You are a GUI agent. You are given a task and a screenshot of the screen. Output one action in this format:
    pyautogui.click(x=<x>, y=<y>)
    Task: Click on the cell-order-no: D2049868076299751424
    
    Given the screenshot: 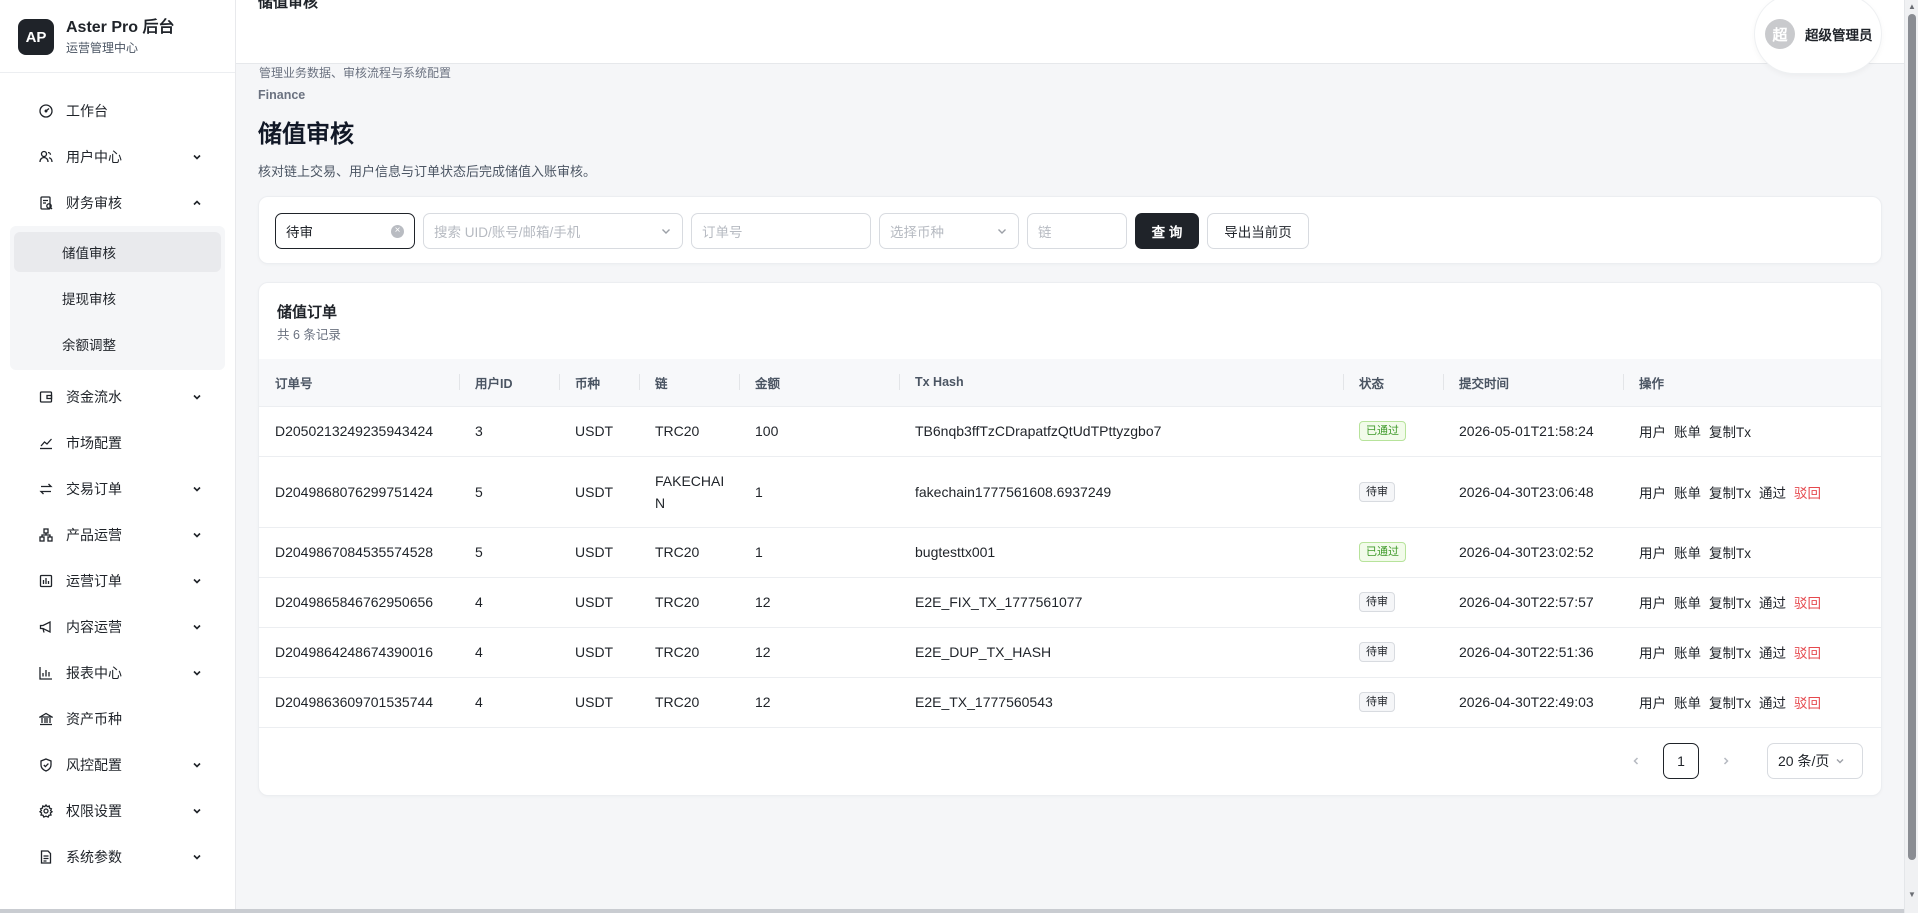 What is the action you would take?
    pyautogui.click(x=359, y=492)
    